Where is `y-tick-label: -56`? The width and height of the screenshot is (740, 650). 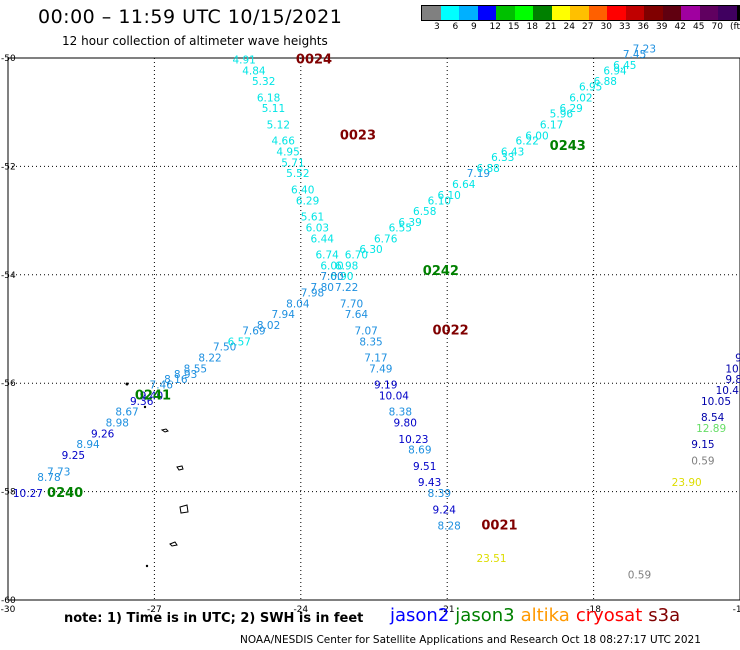 y-tick-label: -56 is located at coordinates (8, 384).